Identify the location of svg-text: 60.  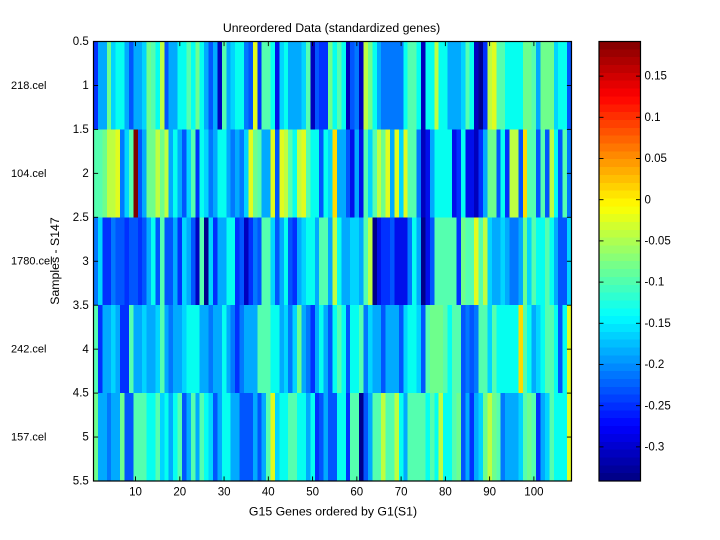
(356, 493).